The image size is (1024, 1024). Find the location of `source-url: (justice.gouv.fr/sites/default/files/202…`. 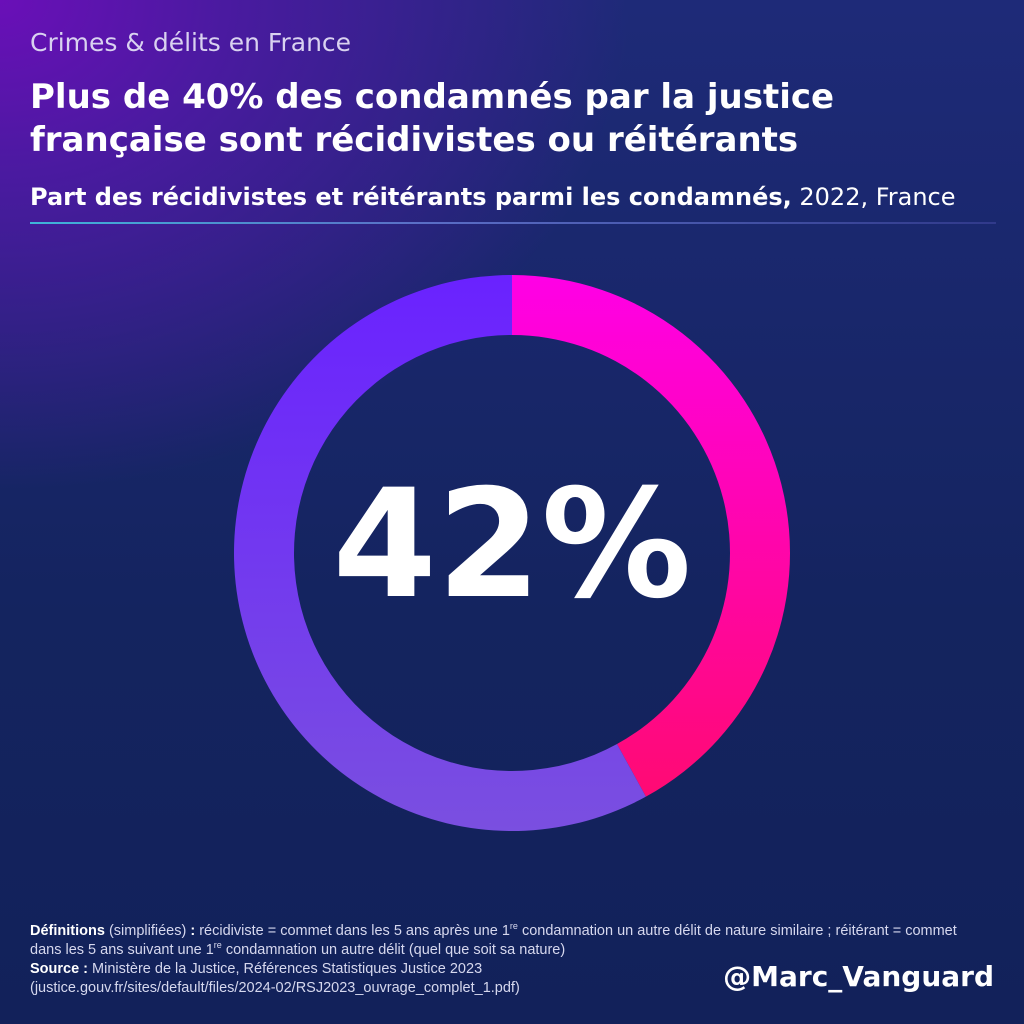

source-url: (justice.gouv.fr/sites/default/files/202… is located at coordinates (275, 988).